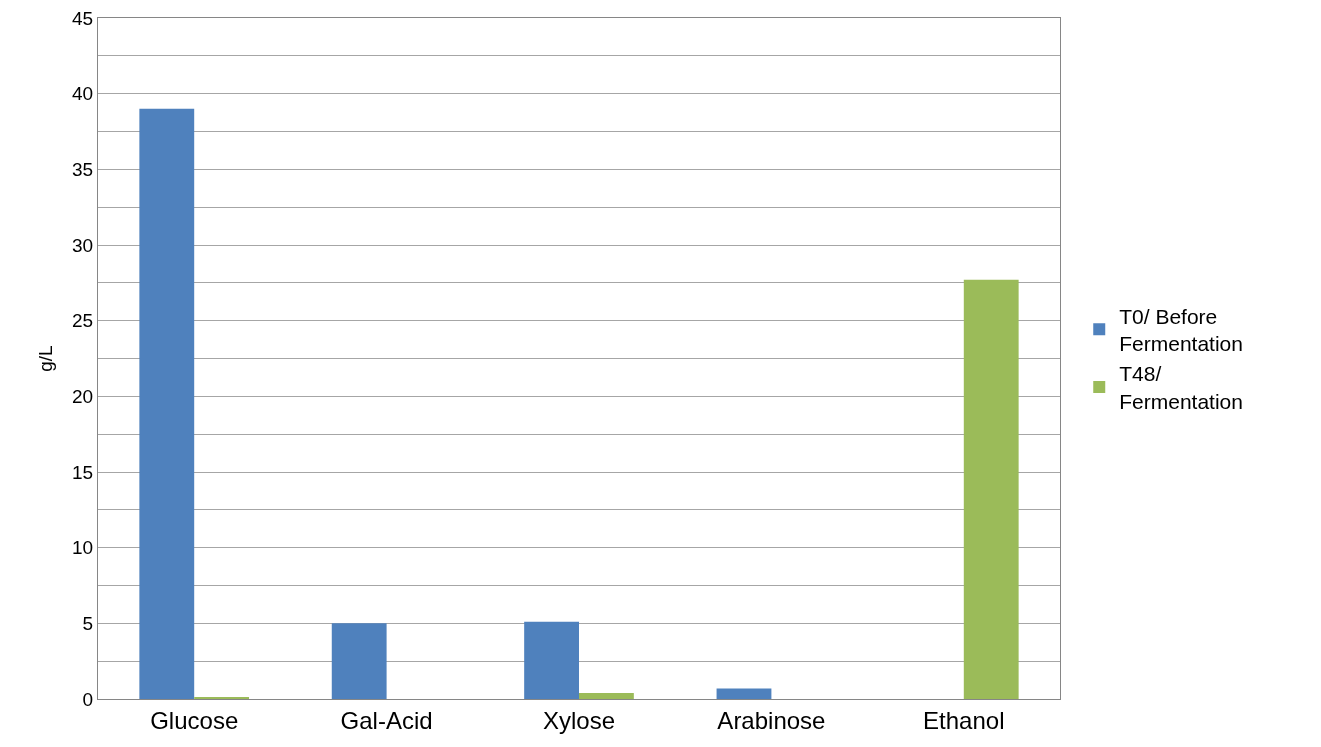 The width and height of the screenshot is (1321, 747). Describe the element at coordinates (194, 720) in the screenshot. I see `x-tick-label: Glucose` at that location.